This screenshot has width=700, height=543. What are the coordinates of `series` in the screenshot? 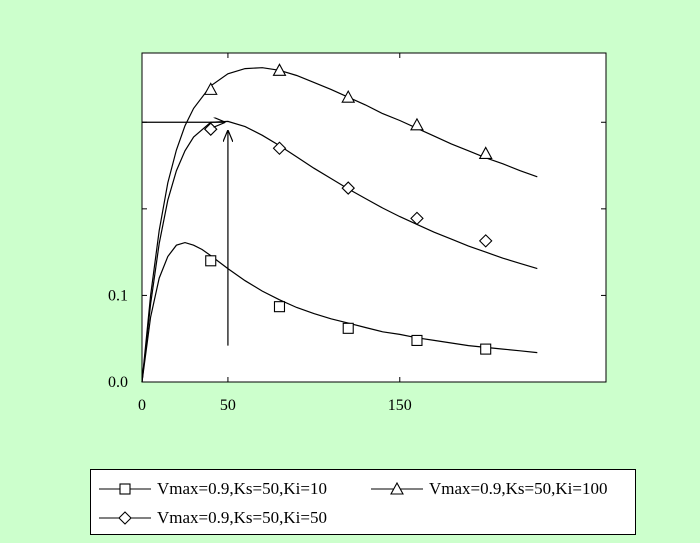 It's located at (339, 312).